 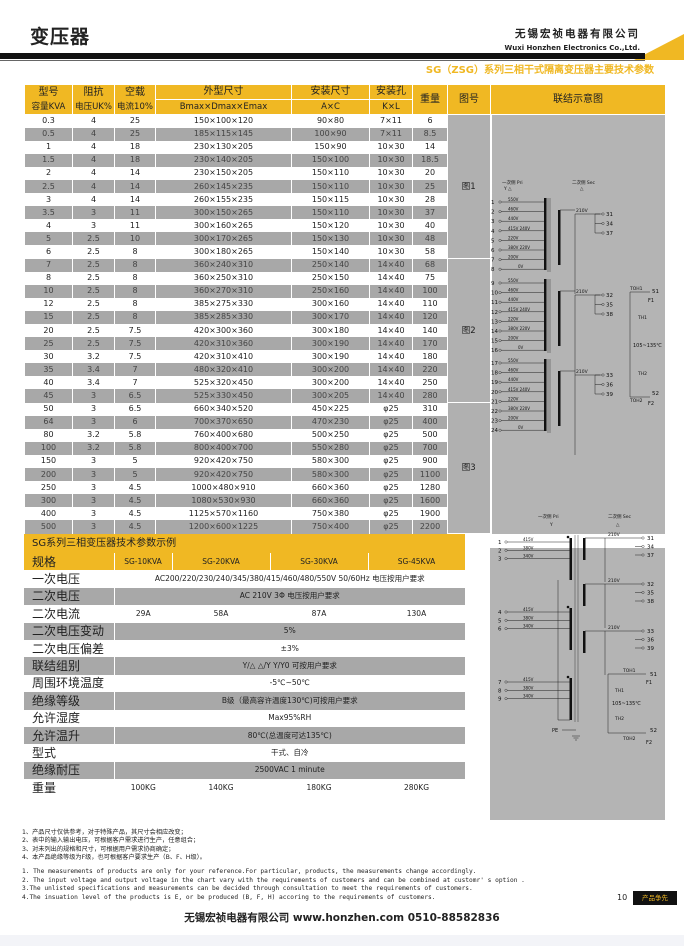 What do you see at coordinates (345, 331) in the screenshot?
I see `table-row: 20 2.5 7.5 420×300×360 300×180 14×40 140` at bounding box center [345, 331].